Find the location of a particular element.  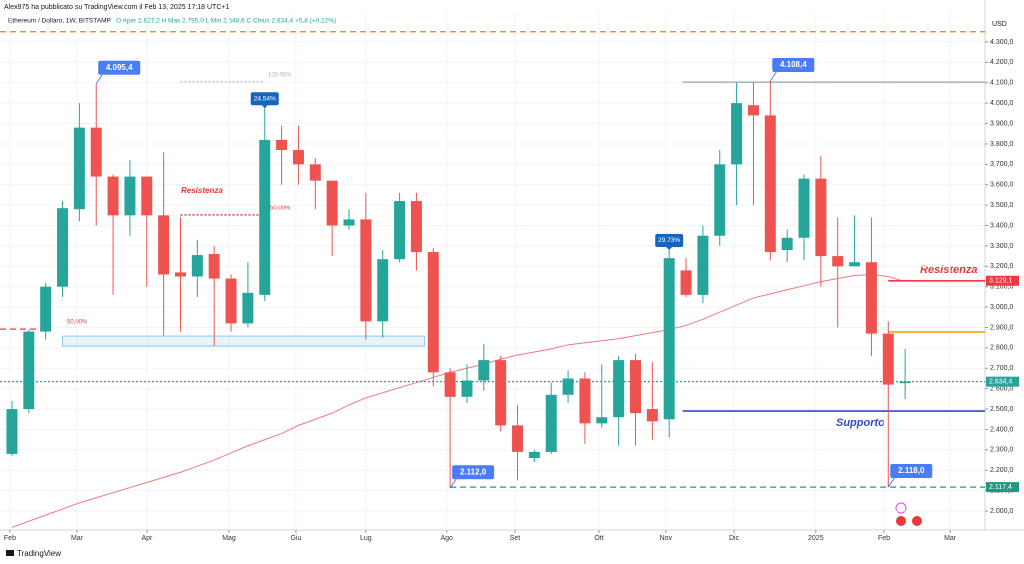

callout-label: 4.108,4 is located at coordinates (793, 64).